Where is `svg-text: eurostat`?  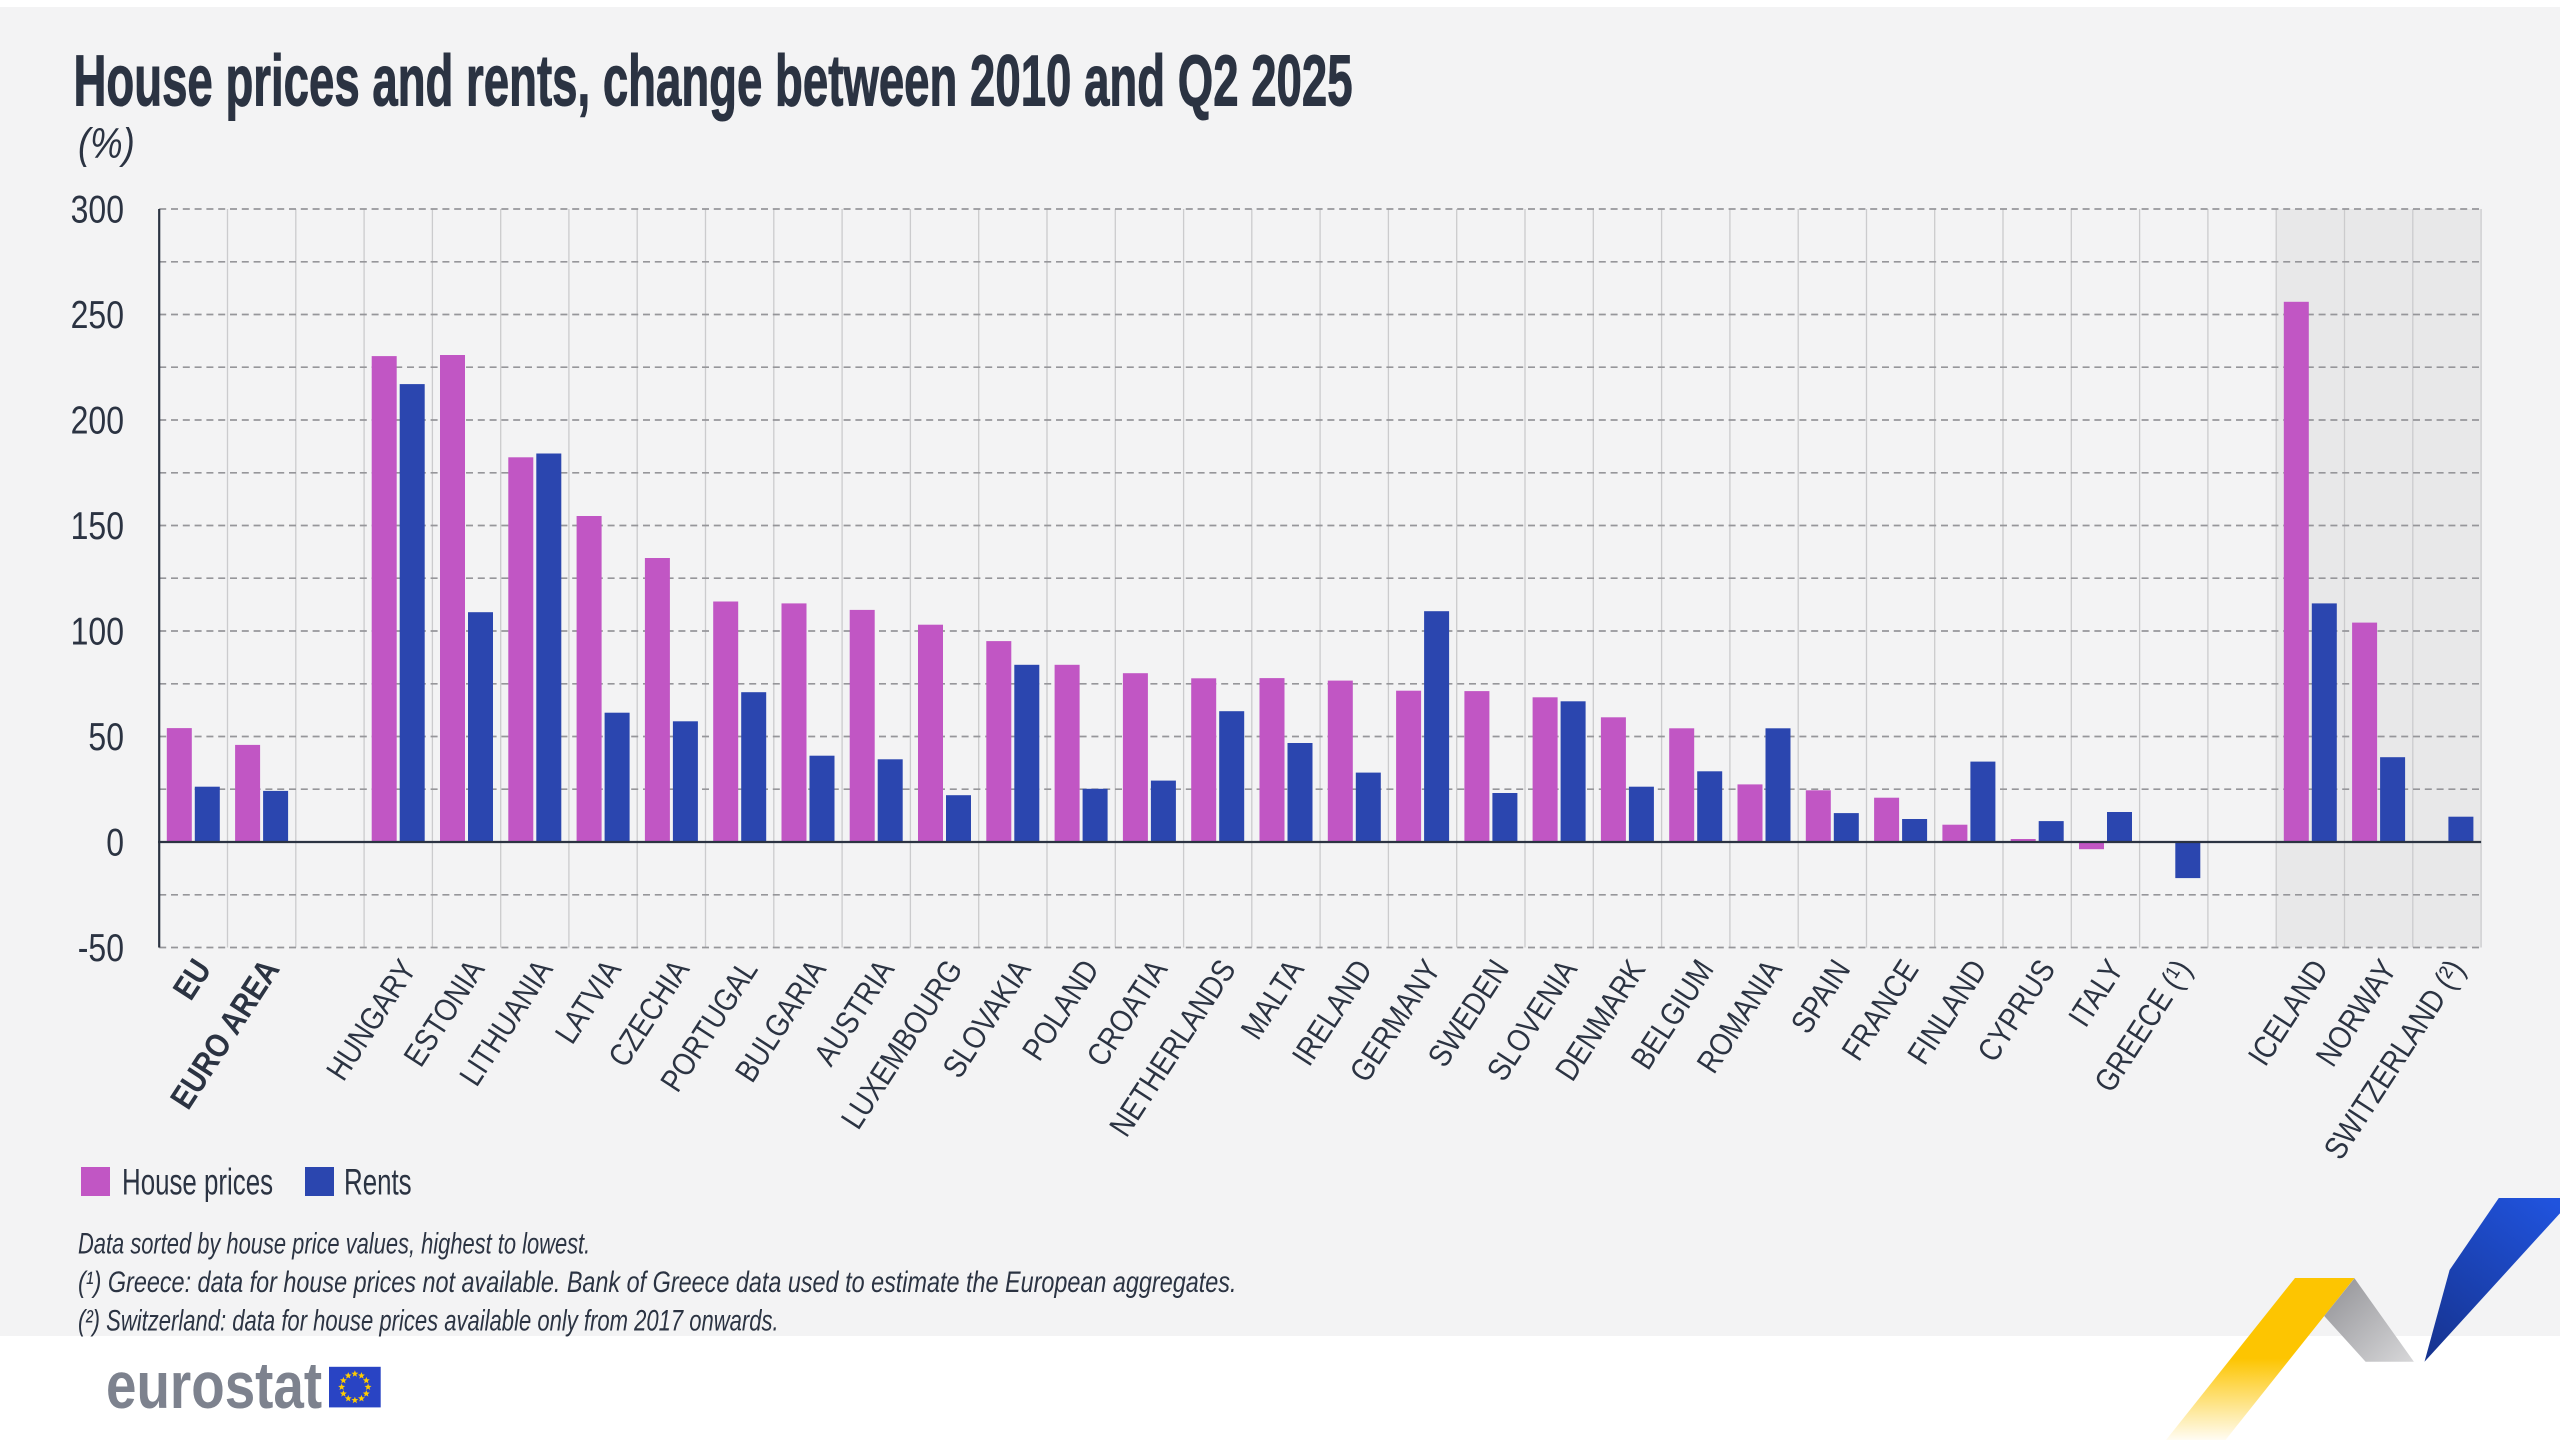 svg-text: eurostat is located at coordinates (214, 1385).